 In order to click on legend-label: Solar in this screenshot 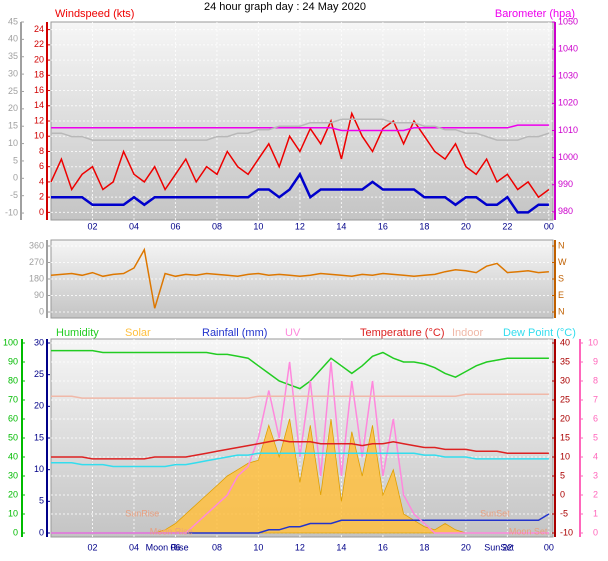, I will do `click(138, 333)`.